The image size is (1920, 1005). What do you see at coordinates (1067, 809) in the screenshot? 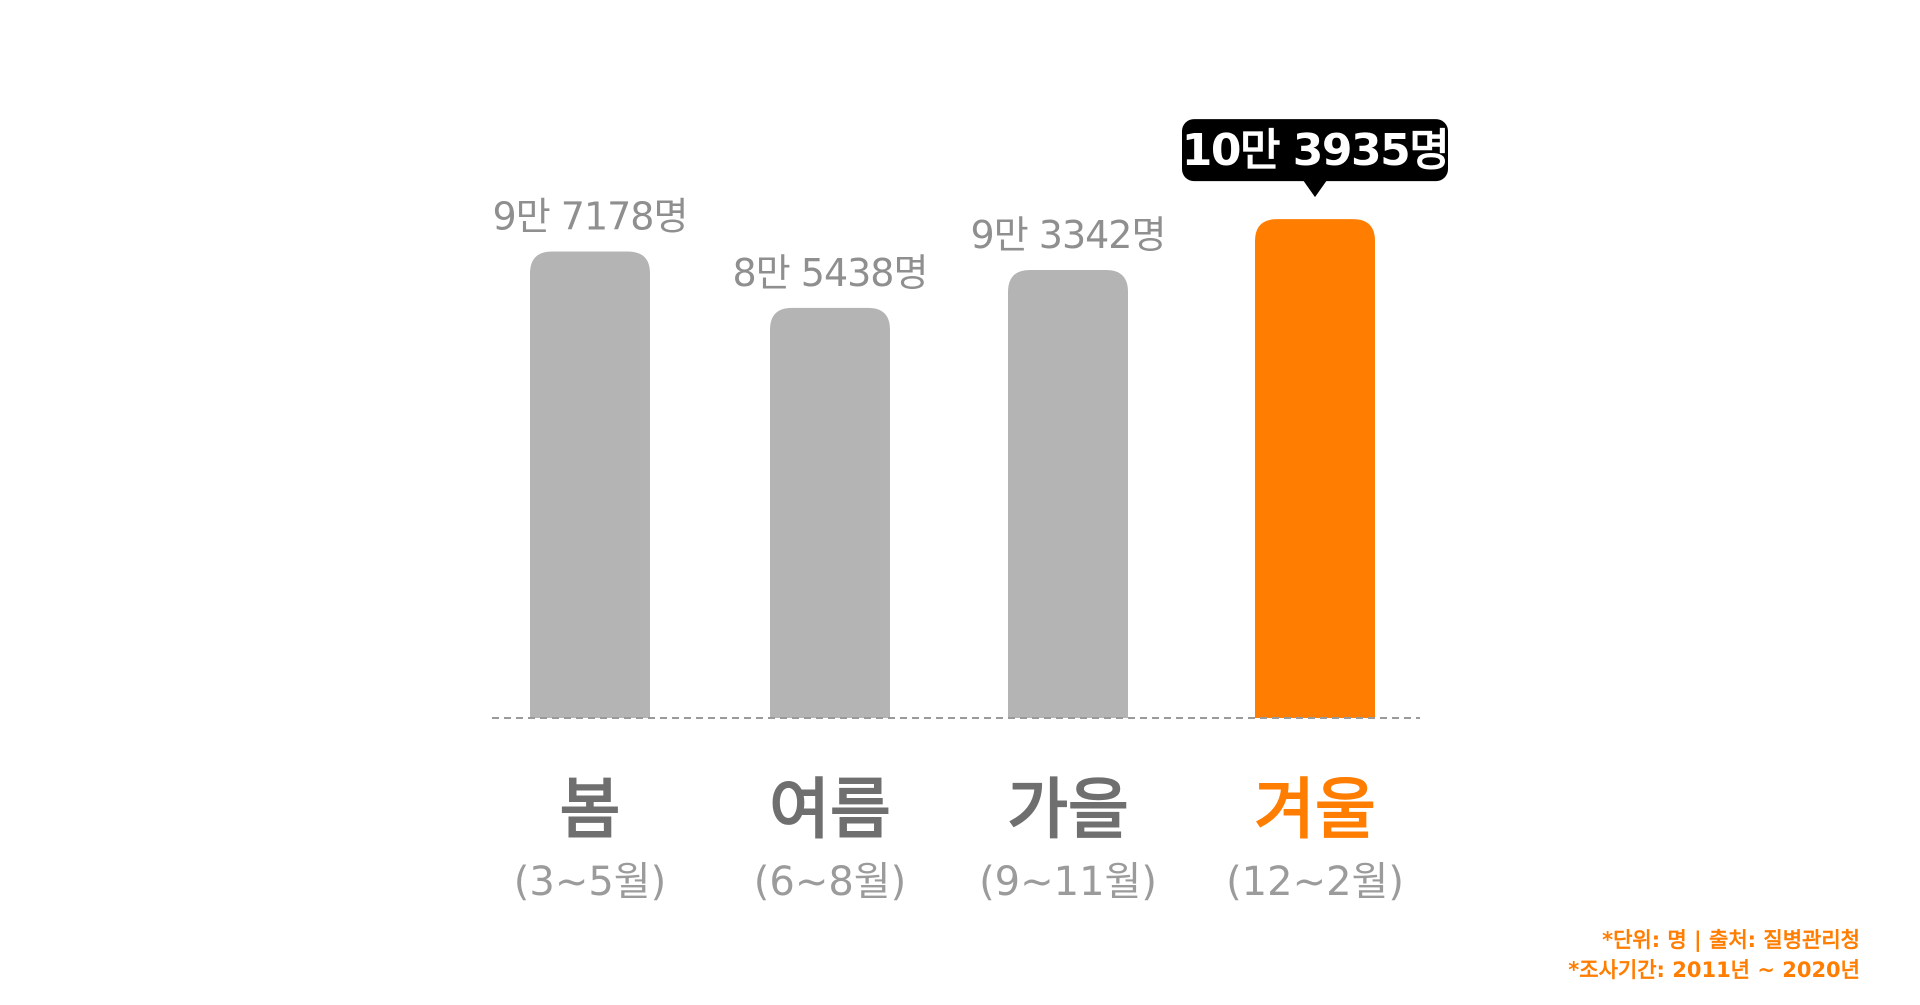
I see `category-label-3: 가을` at bounding box center [1067, 809].